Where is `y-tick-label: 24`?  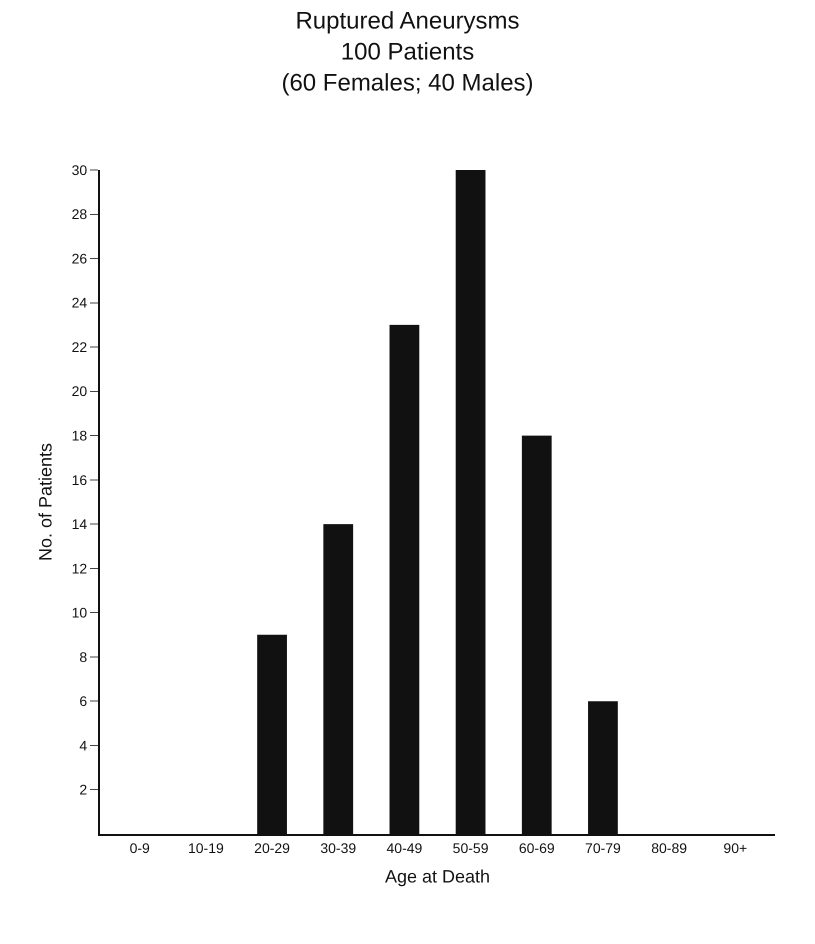
y-tick-label: 24 is located at coordinates (80, 302).